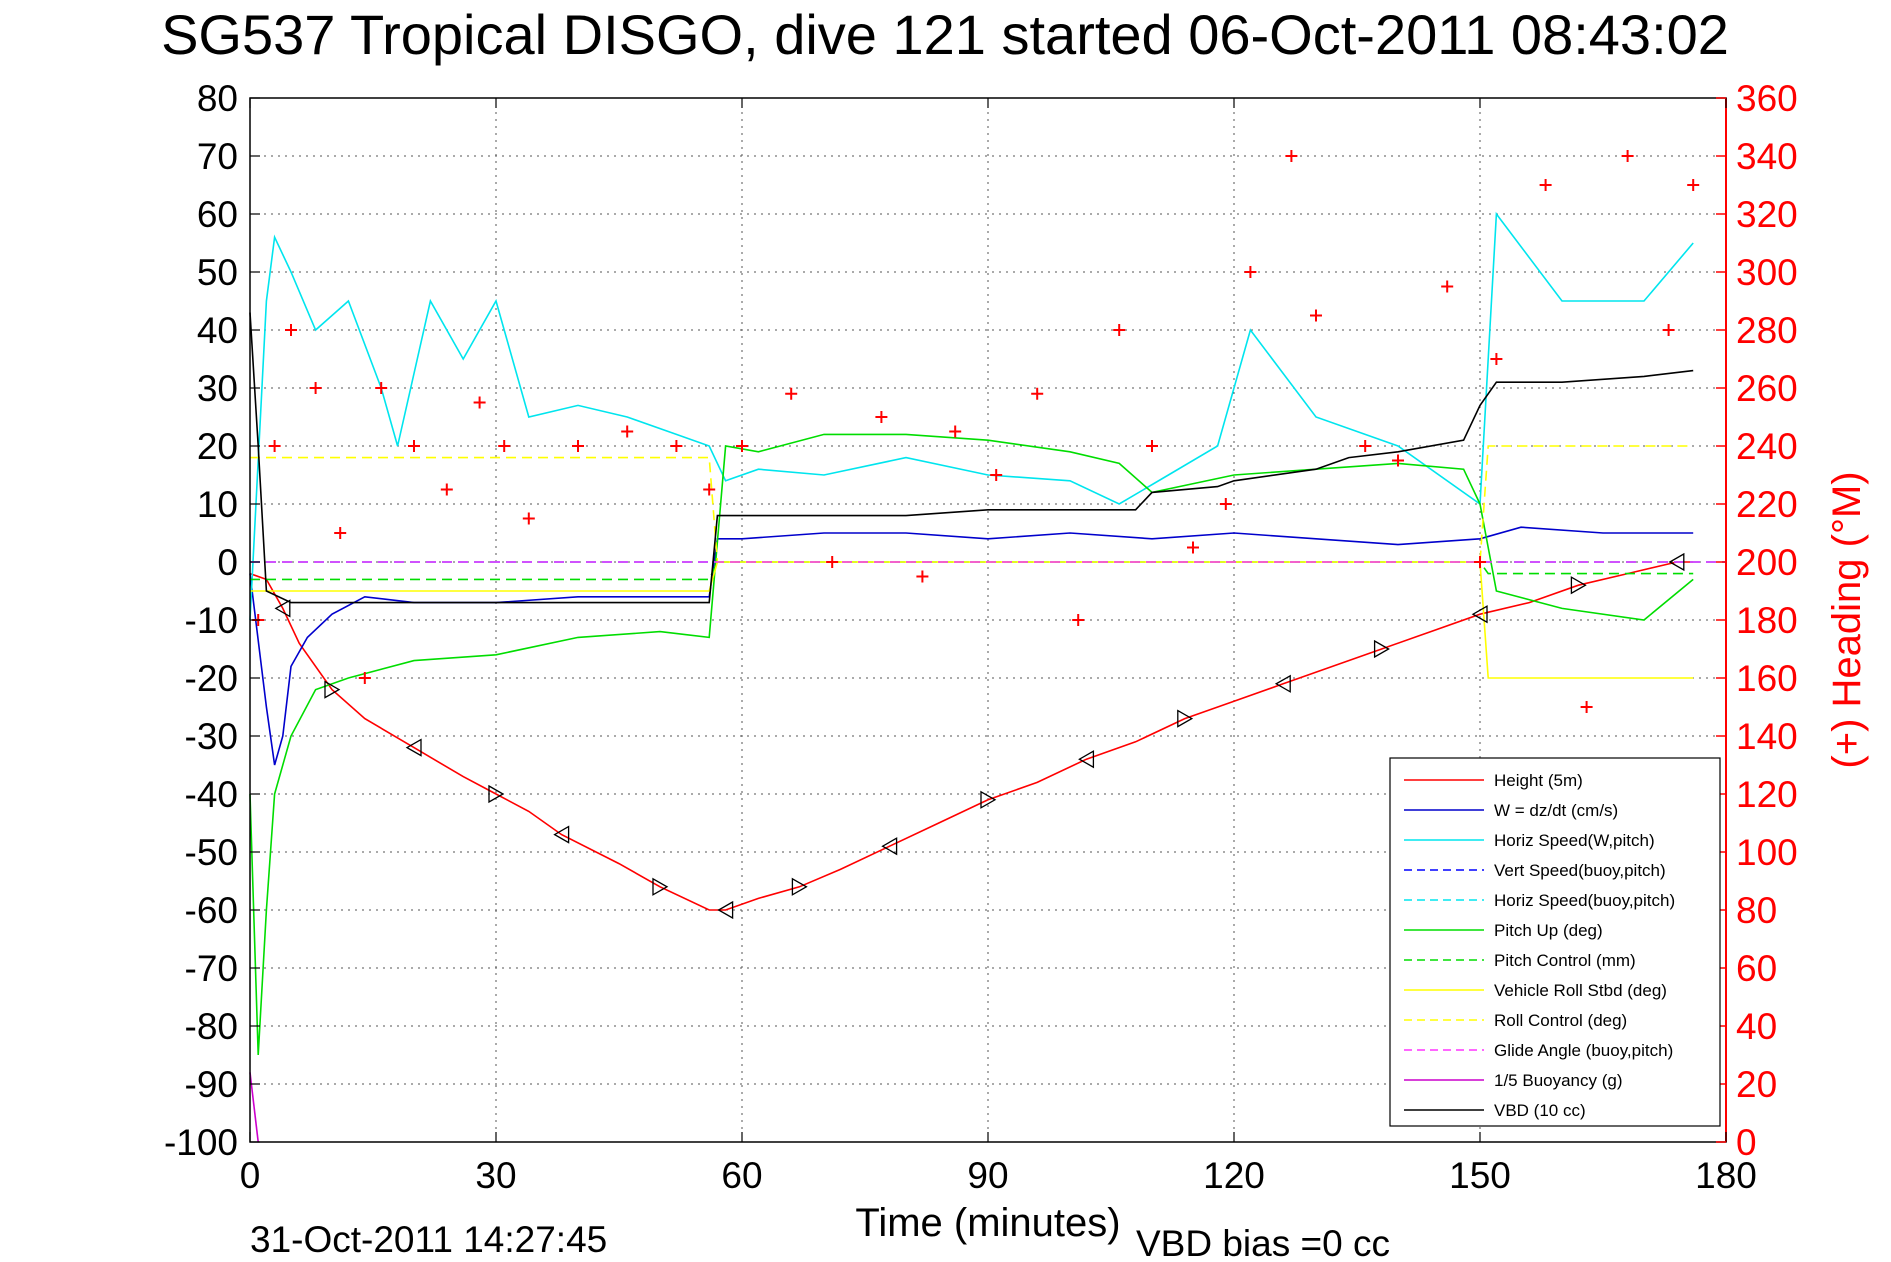  Describe the element at coordinates (1556, 810) in the screenshot. I see `legend-label: W = dz/dt (cm/s)` at that location.